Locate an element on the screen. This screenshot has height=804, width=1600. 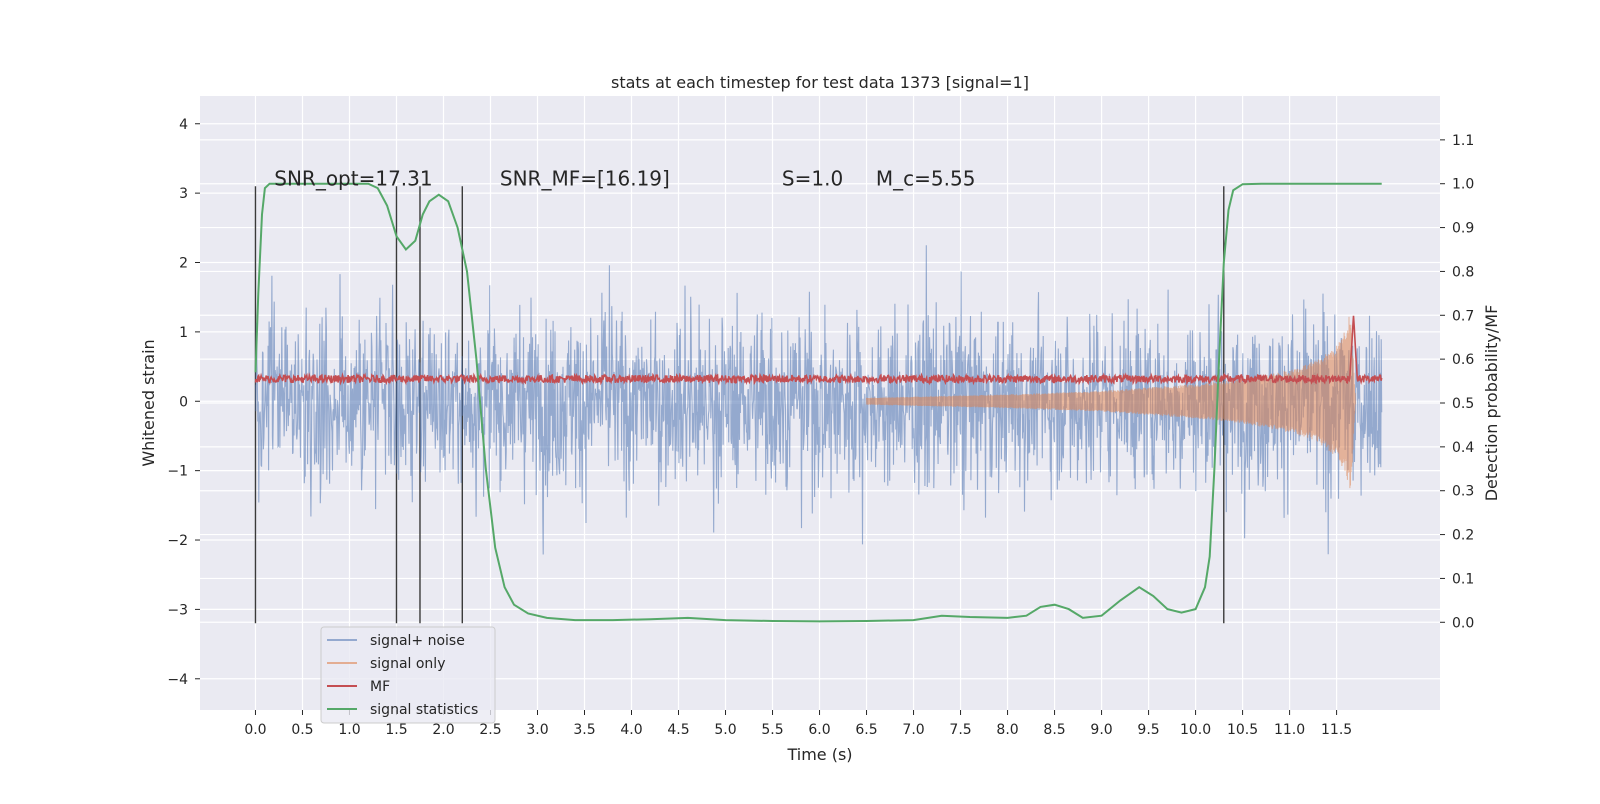
y-right-tick-label: 0.0 is located at coordinates (1463, 623).